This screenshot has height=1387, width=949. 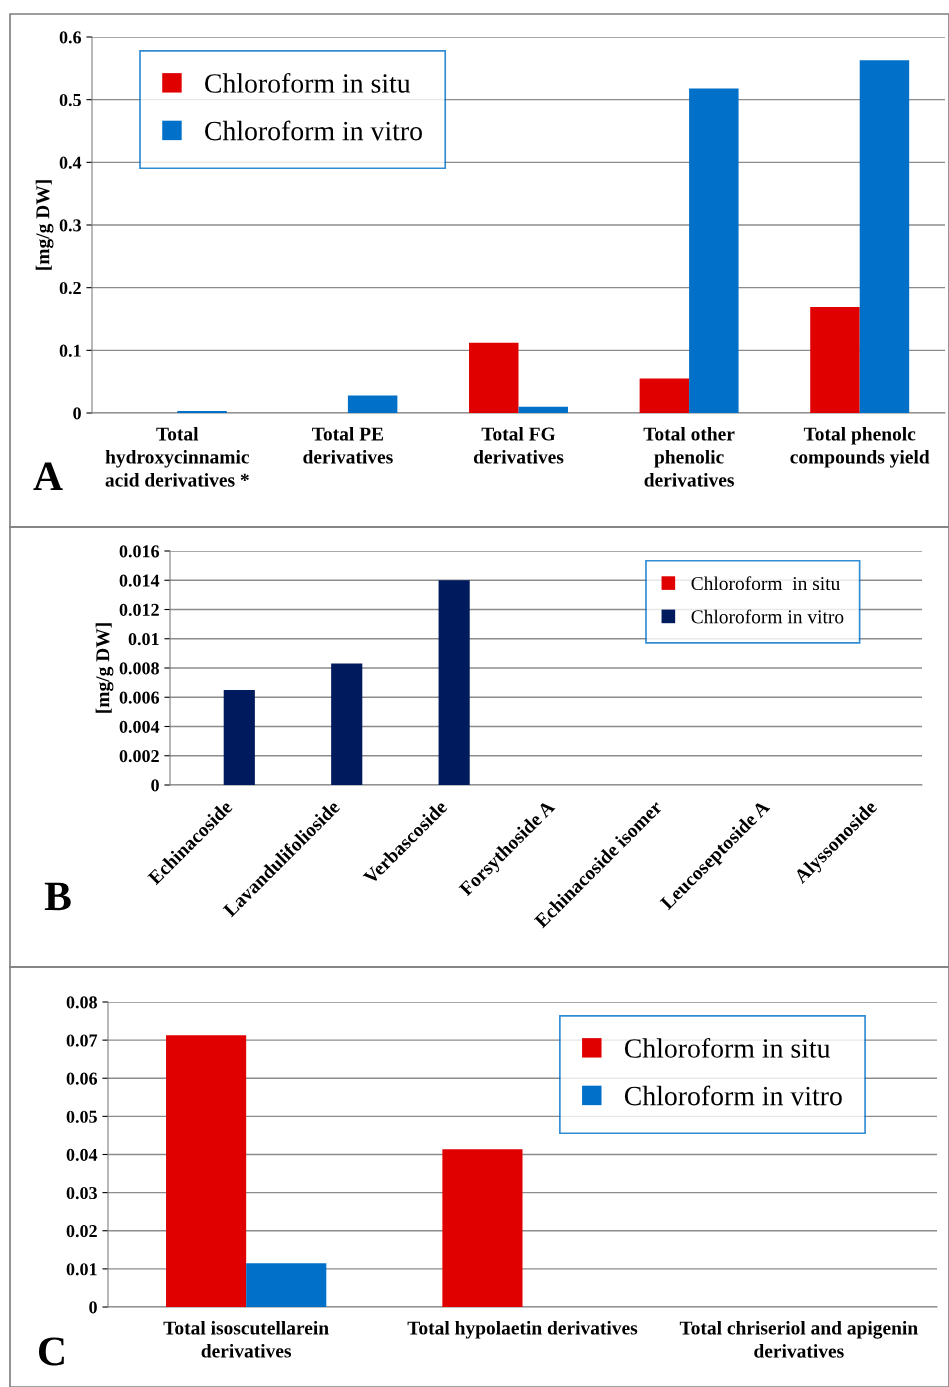 I want to click on y-tick-label: 0.02, so click(x=81, y=1231).